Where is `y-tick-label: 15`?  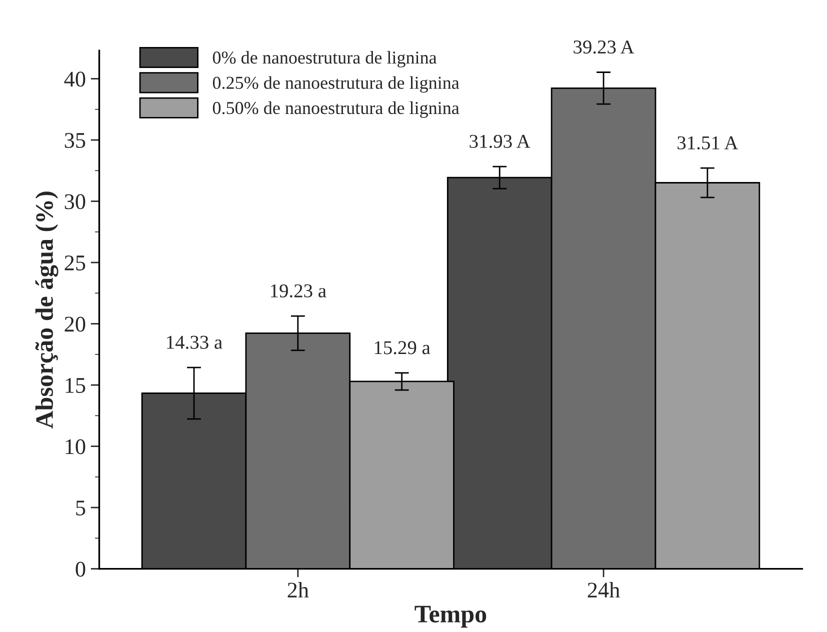 y-tick-label: 15 is located at coordinates (76, 385).